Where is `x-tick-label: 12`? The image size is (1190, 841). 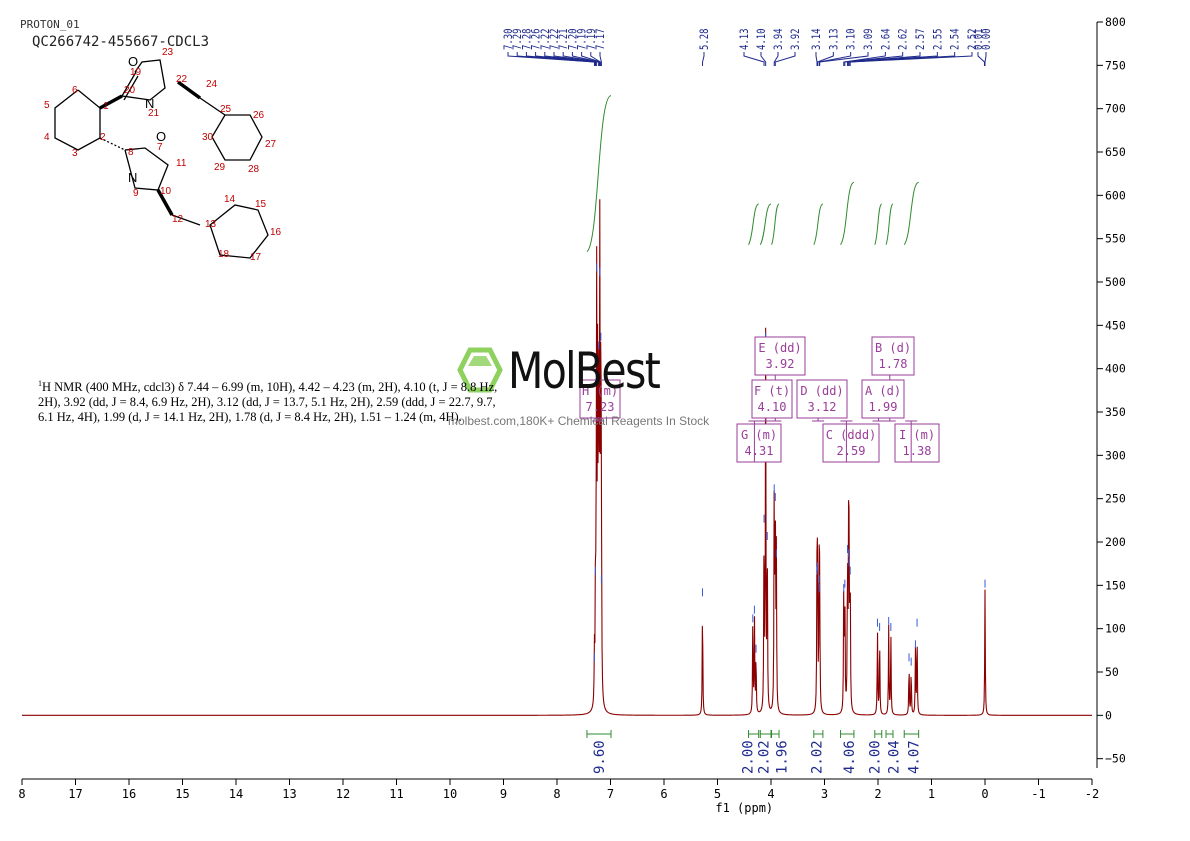 x-tick-label: 12 is located at coordinates (343, 794).